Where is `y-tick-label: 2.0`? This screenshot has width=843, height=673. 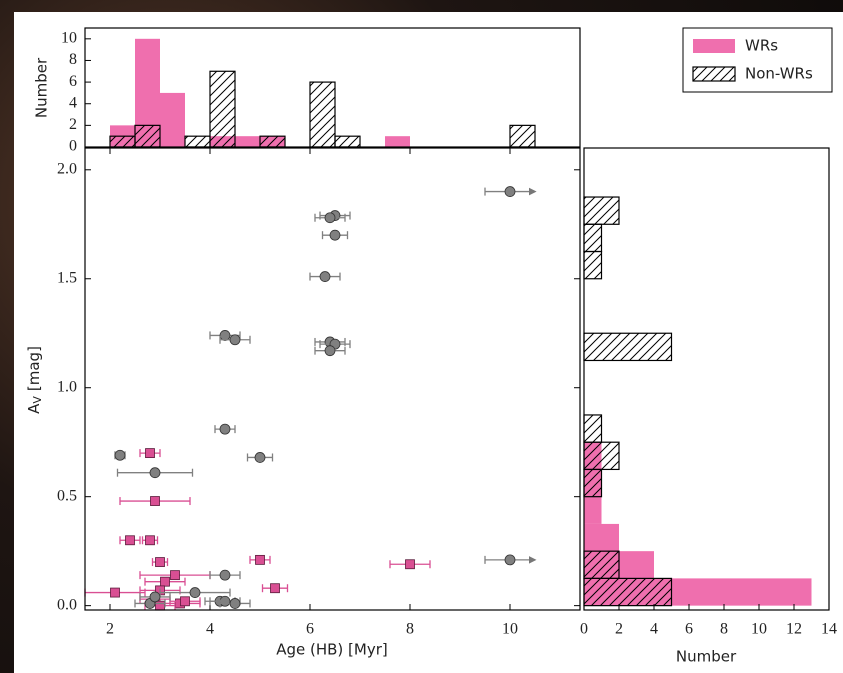
y-tick-label: 2.0 is located at coordinates (67, 168).